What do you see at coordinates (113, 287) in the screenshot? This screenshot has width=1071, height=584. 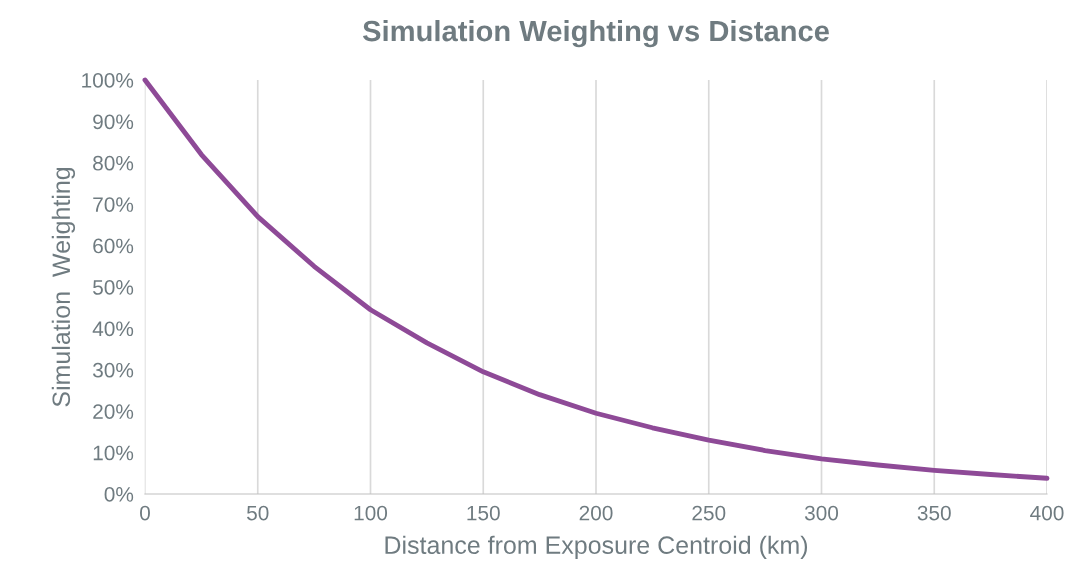 I see `y-tick-label: 50%` at bounding box center [113, 287].